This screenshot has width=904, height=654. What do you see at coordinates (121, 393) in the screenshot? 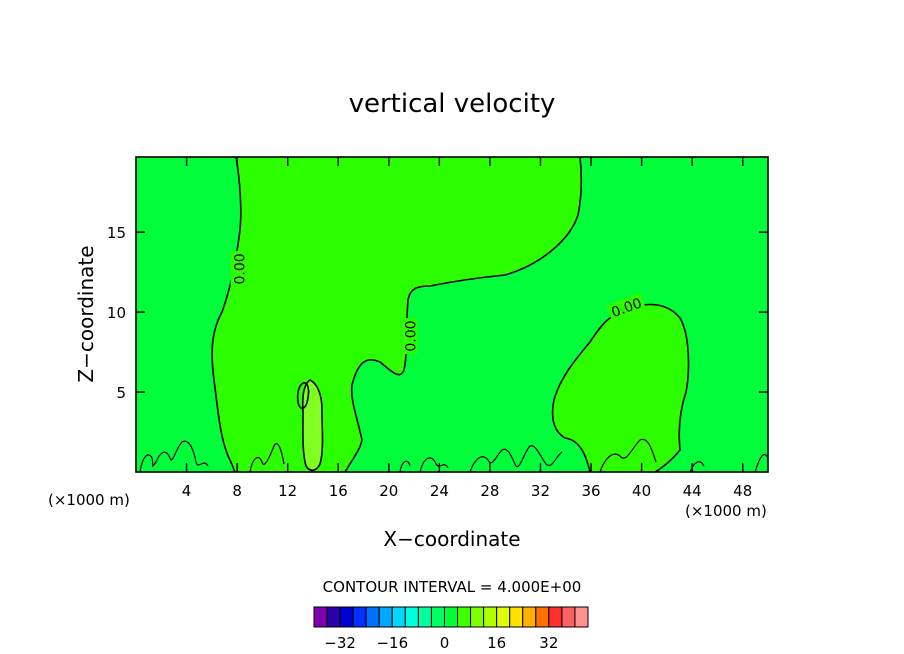
I see `y-tick-label: 5` at bounding box center [121, 393].